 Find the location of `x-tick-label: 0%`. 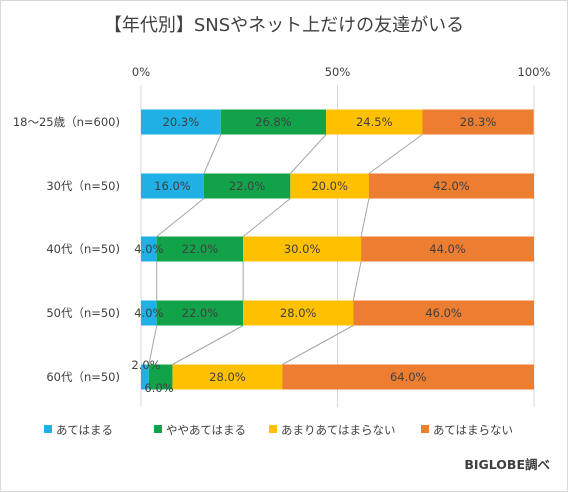

x-tick-label: 0% is located at coordinates (141, 72).